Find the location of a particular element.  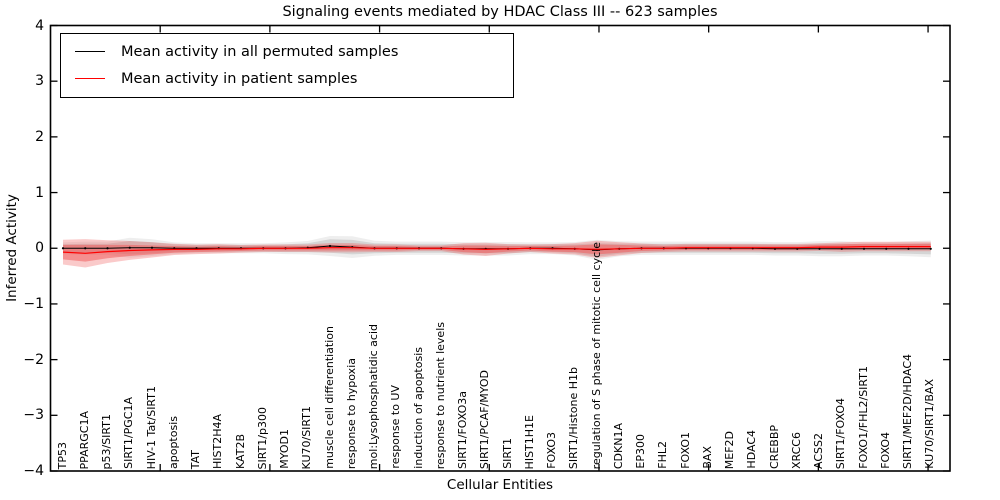

x-category-label: CDKN1A is located at coordinates (618, 445).